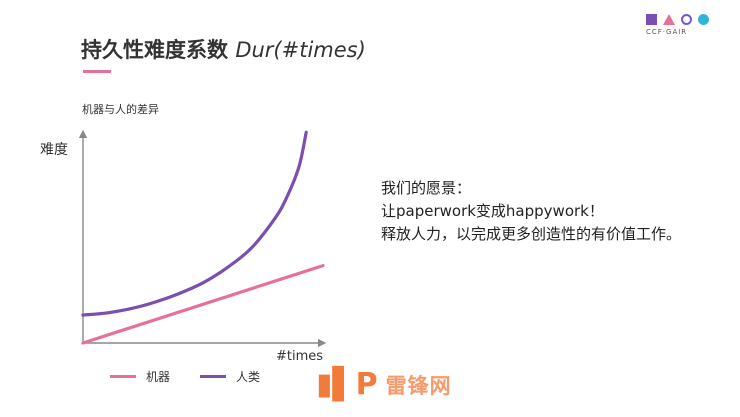 The height and width of the screenshot is (417, 740). What do you see at coordinates (531, 234) in the screenshot?
I see `vision-line-3: 释放人力，以完成更多创造性的有价值工作。` at bounding box center [531, 234].